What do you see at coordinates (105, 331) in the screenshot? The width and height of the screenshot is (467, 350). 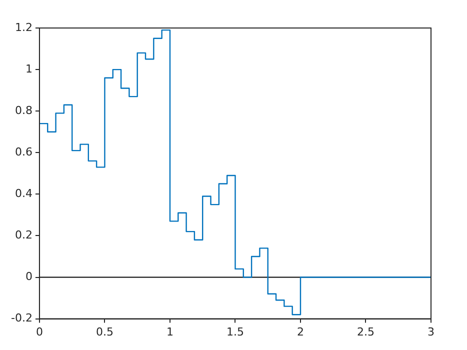 I see `x-tick-label: 0.5` at bounding box center [105, 331].